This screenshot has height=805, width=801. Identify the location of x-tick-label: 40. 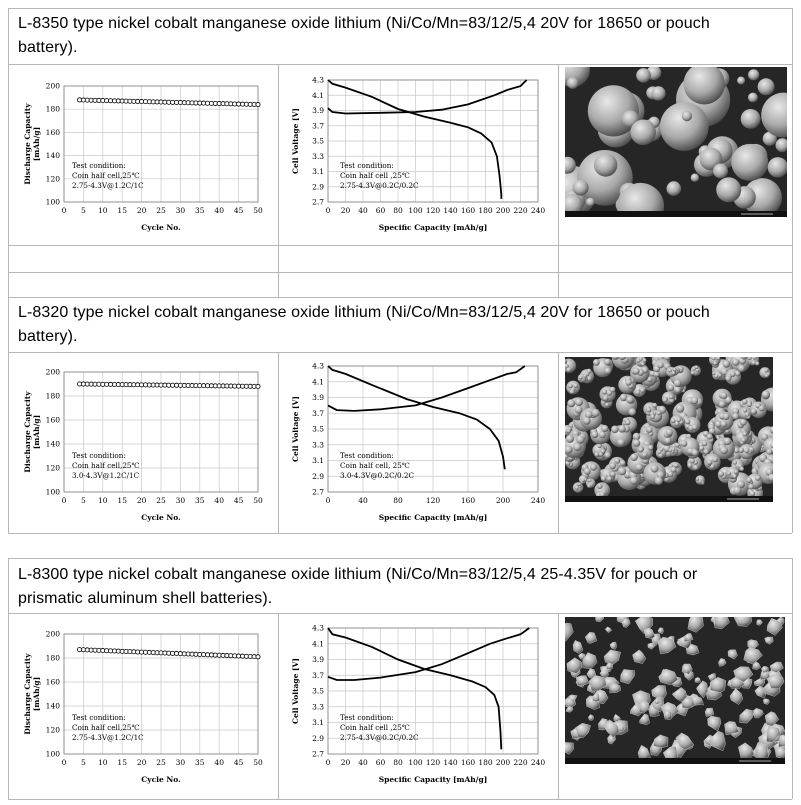
(363, 500).